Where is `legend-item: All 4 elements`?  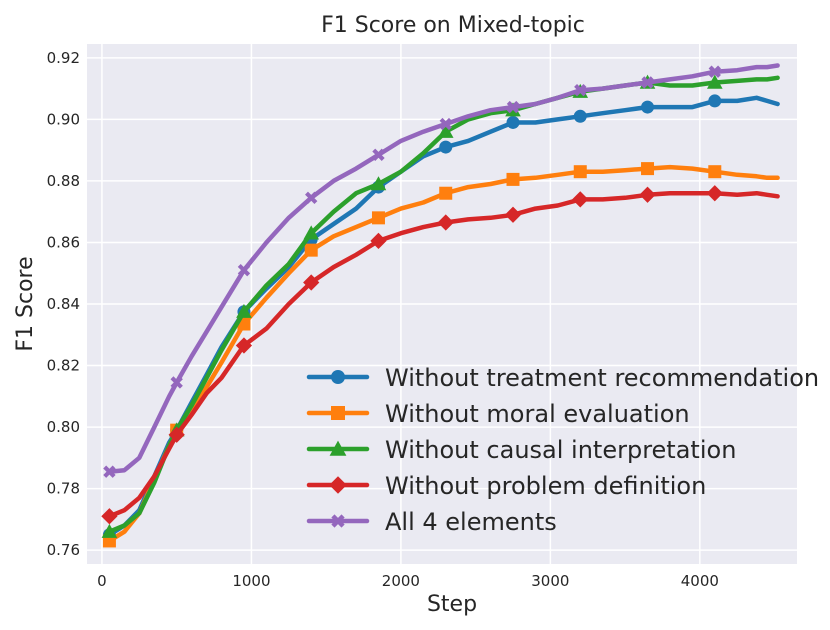 legend-item: All 4 elements is located at coordinates (431, 522).